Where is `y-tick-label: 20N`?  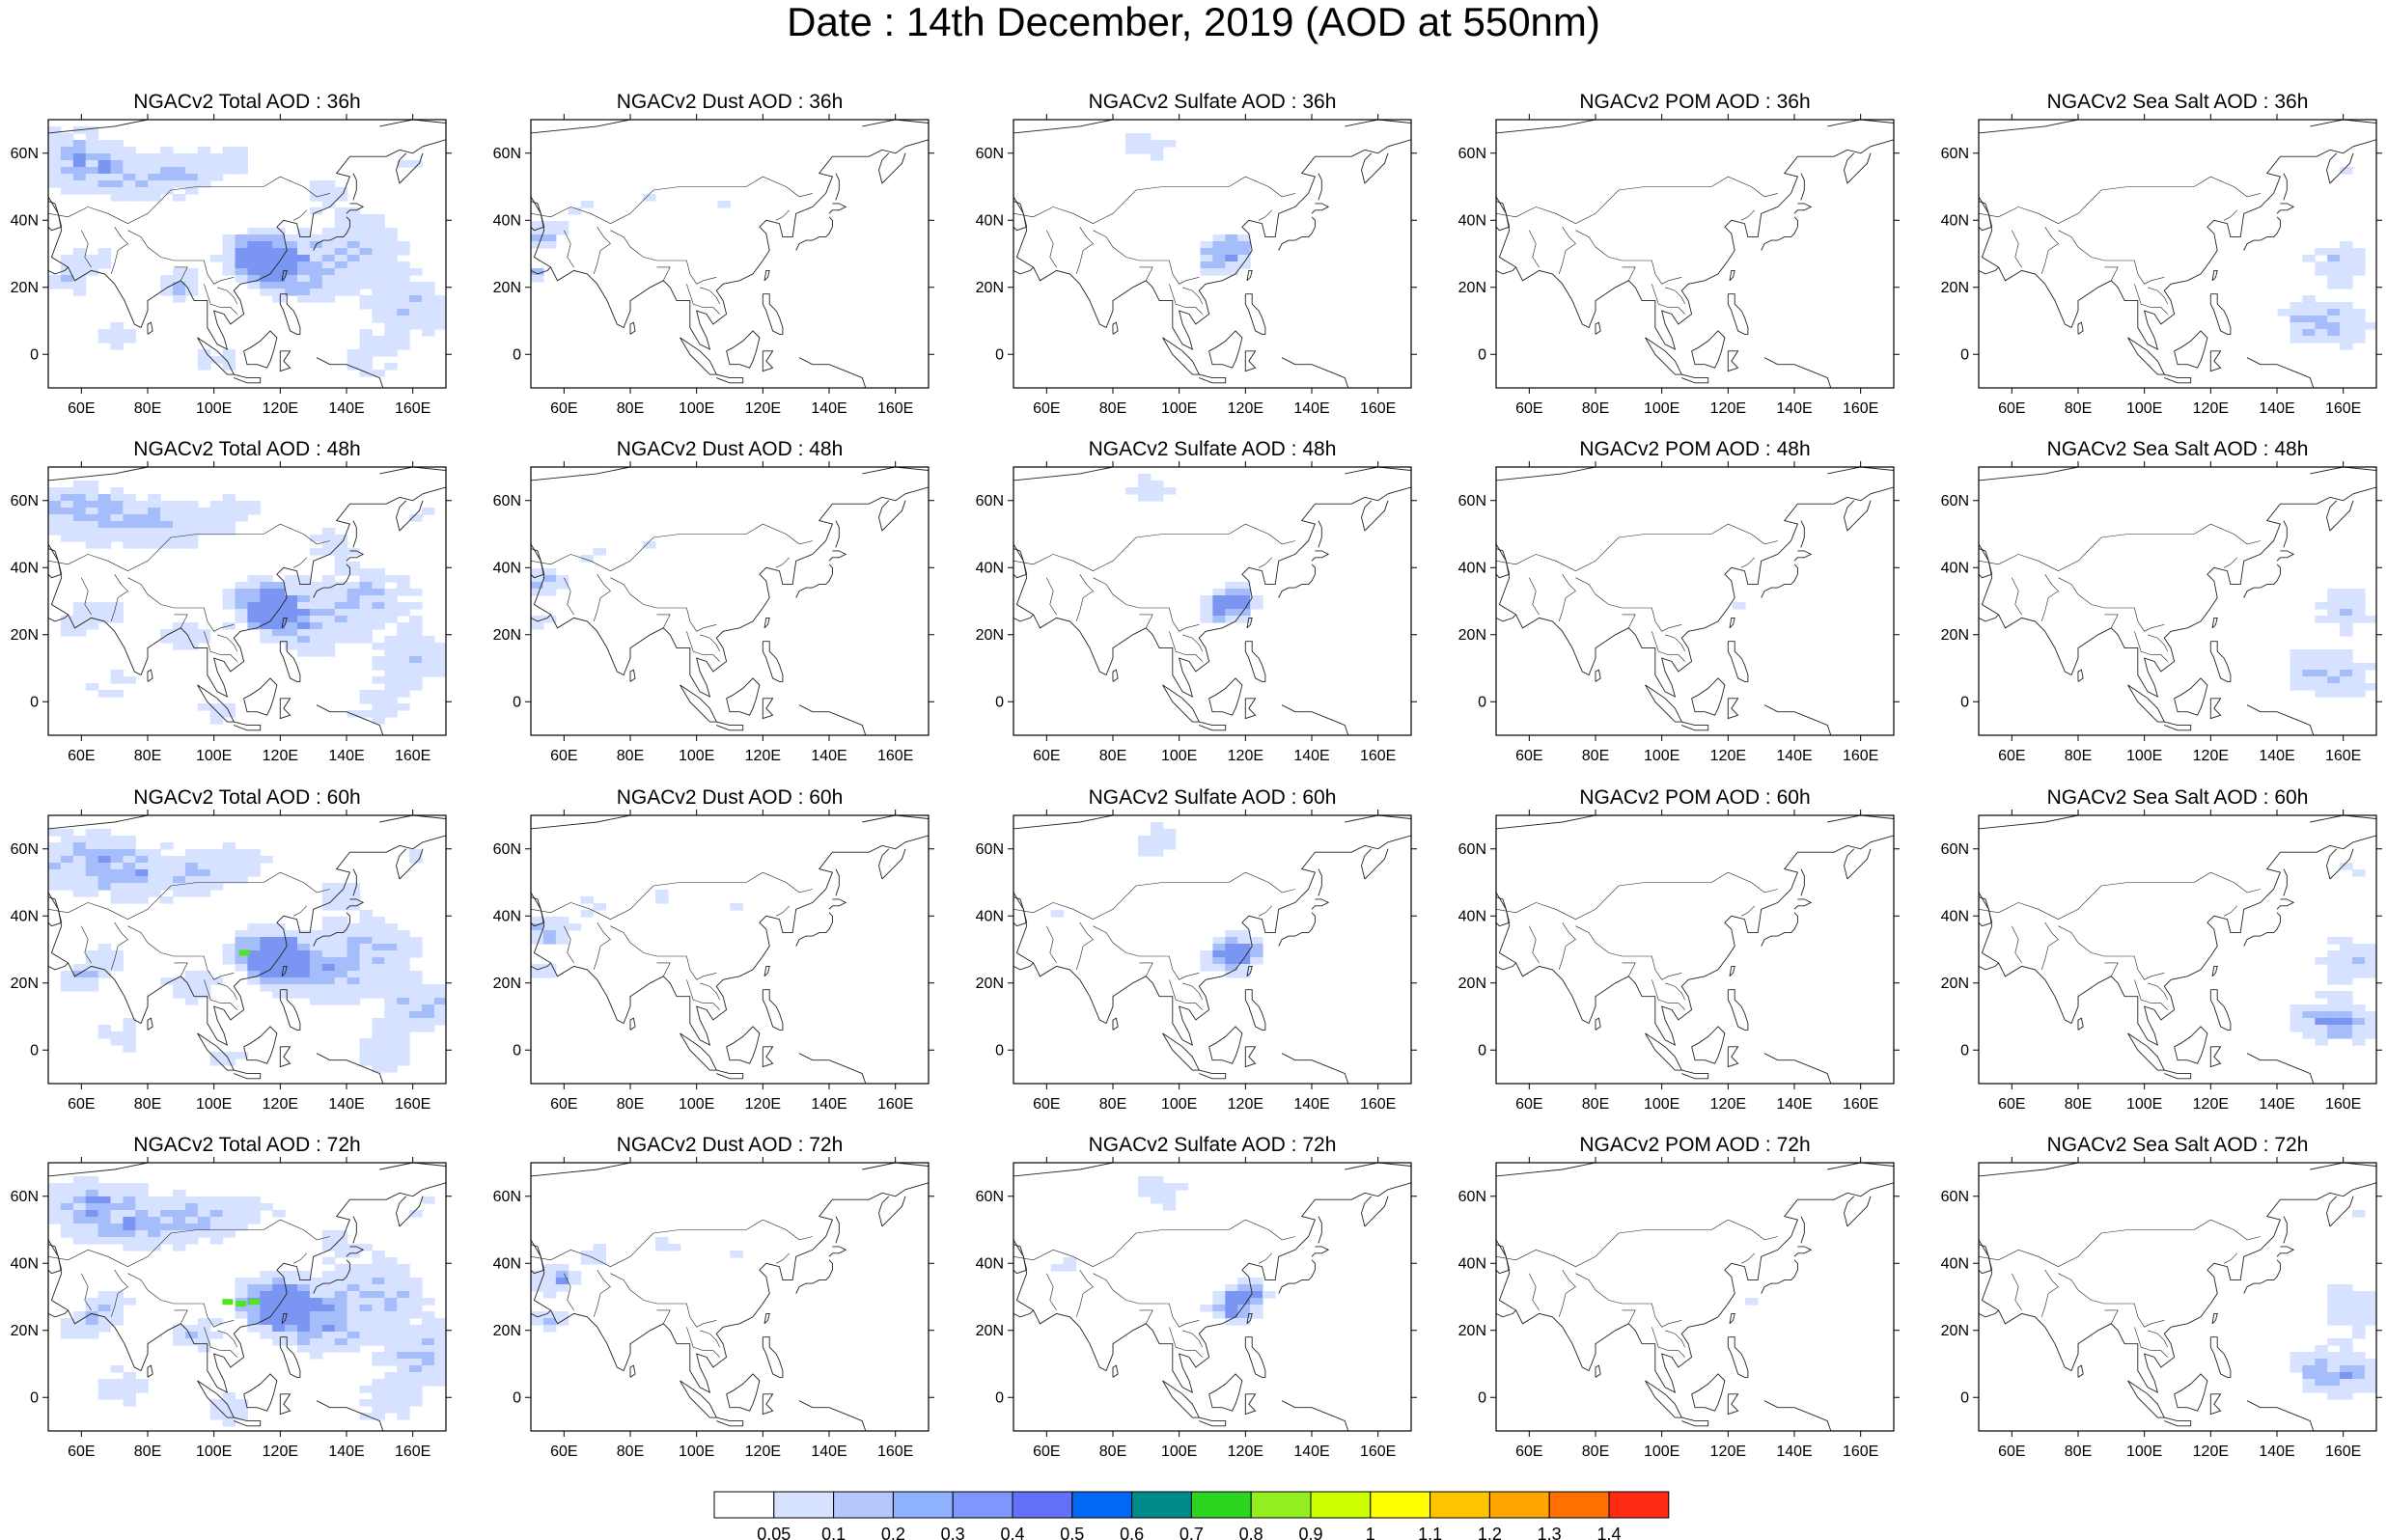 y-tick-label: 20N is located at coordinates (990, 635).